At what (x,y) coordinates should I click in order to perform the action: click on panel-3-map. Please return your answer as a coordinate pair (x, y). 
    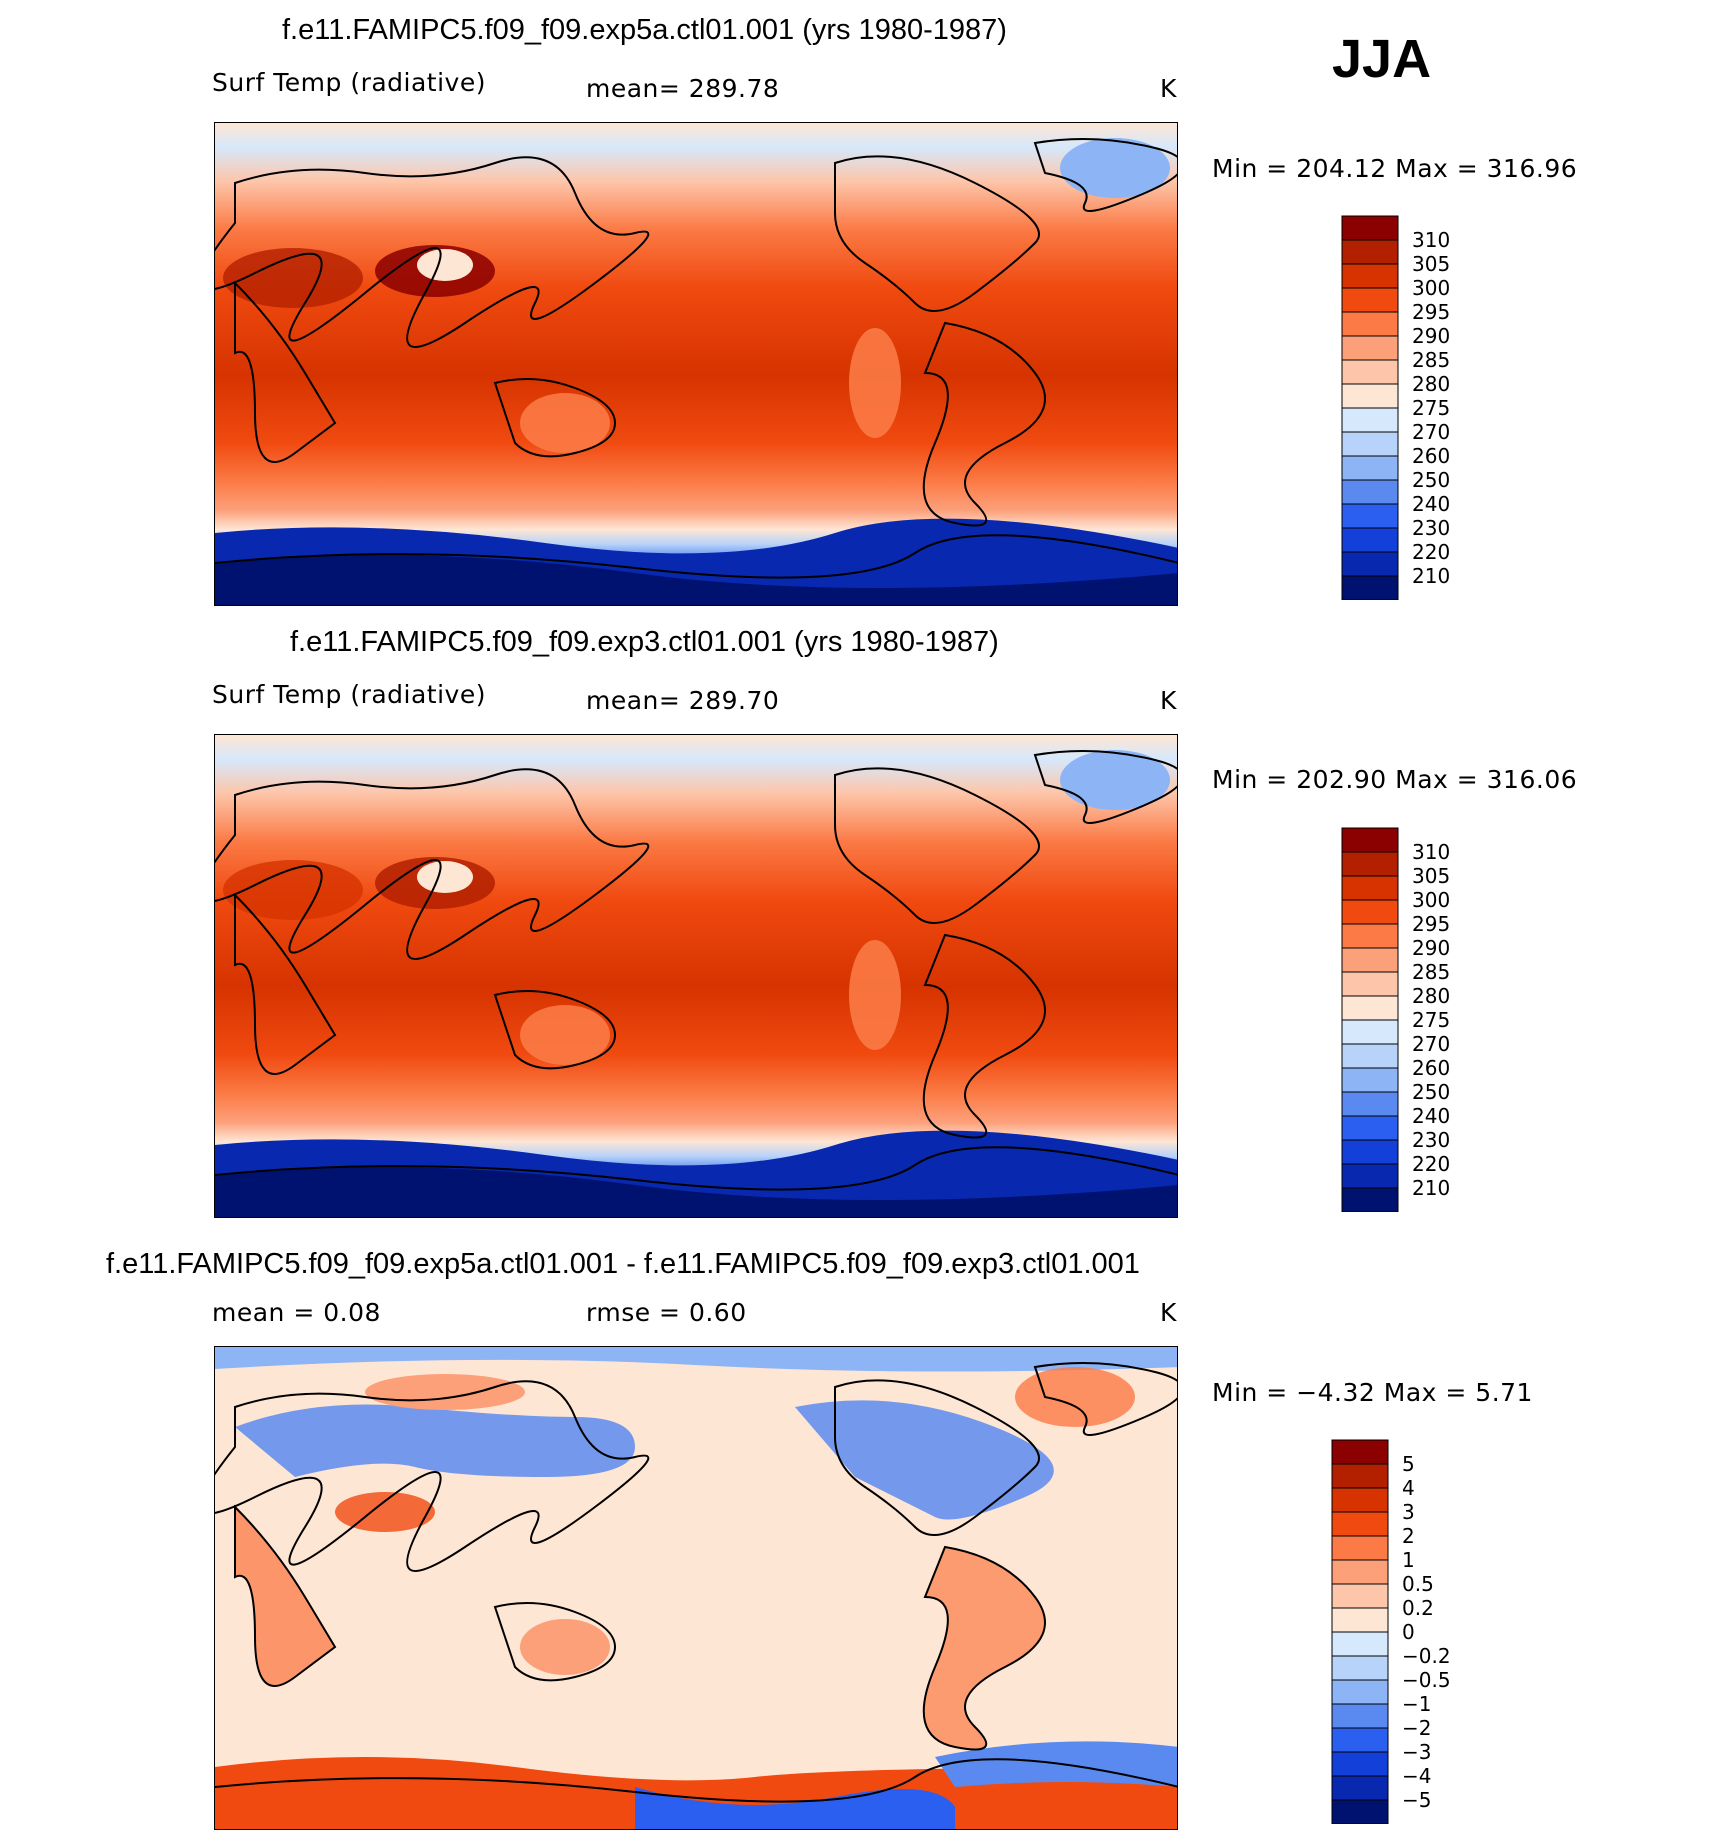
    Looking at the image, I should click on (696, 1588).